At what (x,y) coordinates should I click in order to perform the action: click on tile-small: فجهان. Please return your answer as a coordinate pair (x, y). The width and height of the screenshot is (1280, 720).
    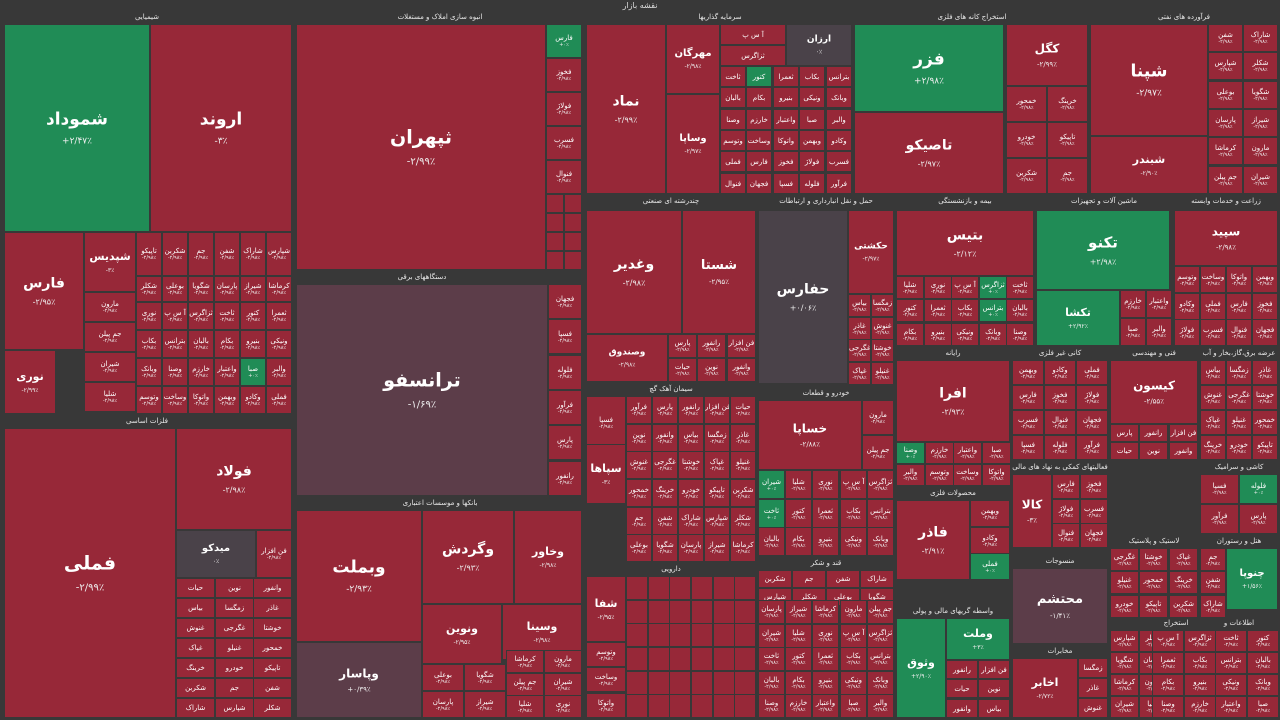
    Looking at the image, I should click on (759, 183).